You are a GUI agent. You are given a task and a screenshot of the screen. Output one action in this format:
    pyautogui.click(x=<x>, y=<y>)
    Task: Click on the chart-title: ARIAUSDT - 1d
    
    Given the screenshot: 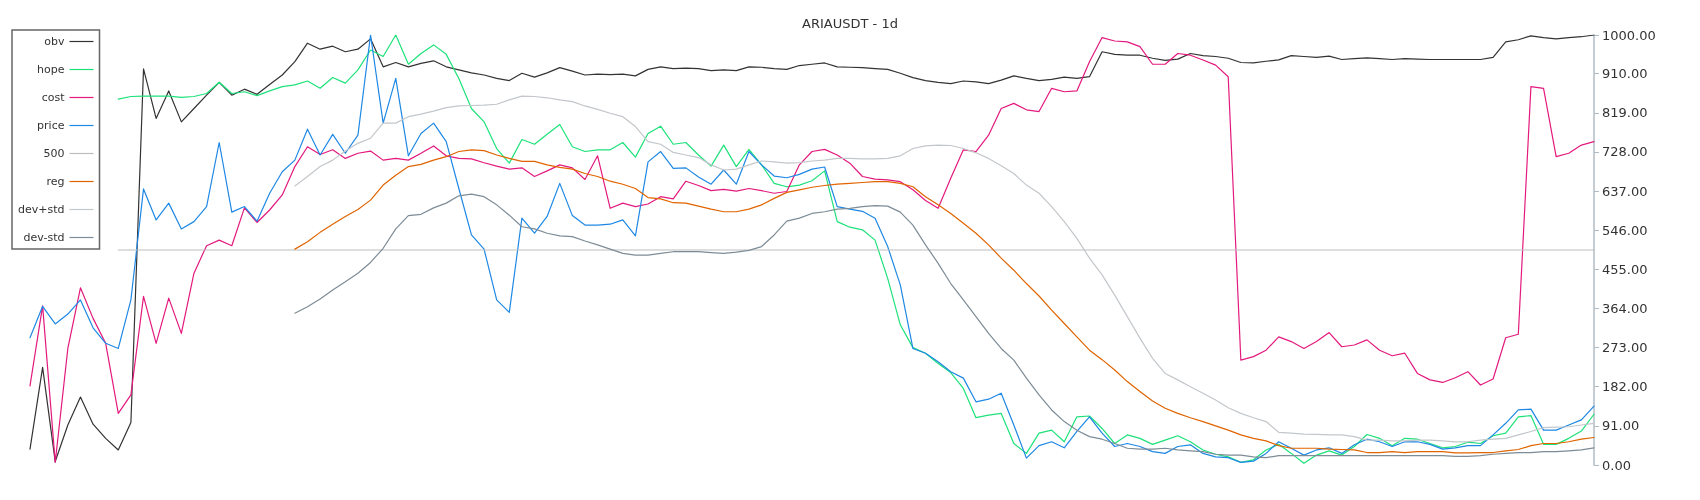 What is the action you would take?
    pyautogui.click(x=850, y=23)
    